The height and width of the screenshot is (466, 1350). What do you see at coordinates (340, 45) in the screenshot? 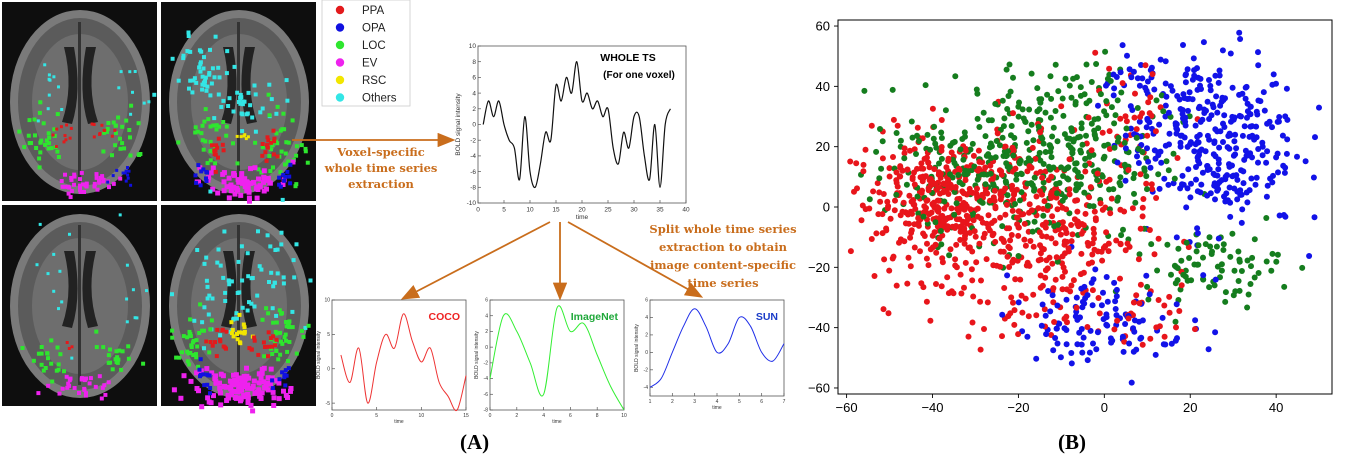
I see `legend-marker-loc` at bounding box center [340, 45].